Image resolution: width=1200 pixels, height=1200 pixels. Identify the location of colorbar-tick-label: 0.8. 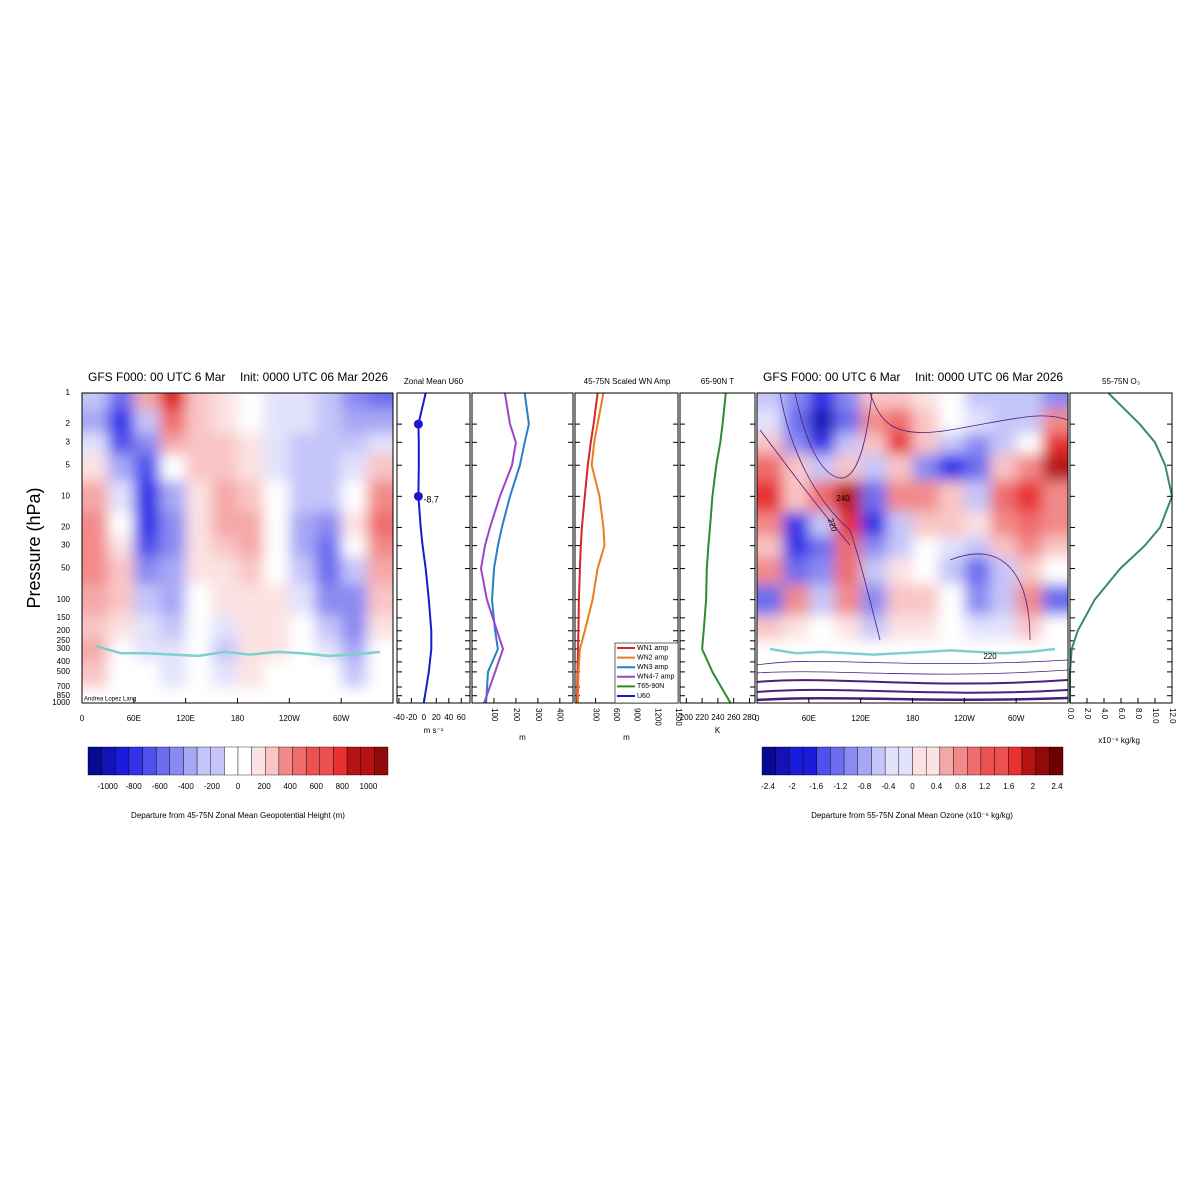
(961, 786).